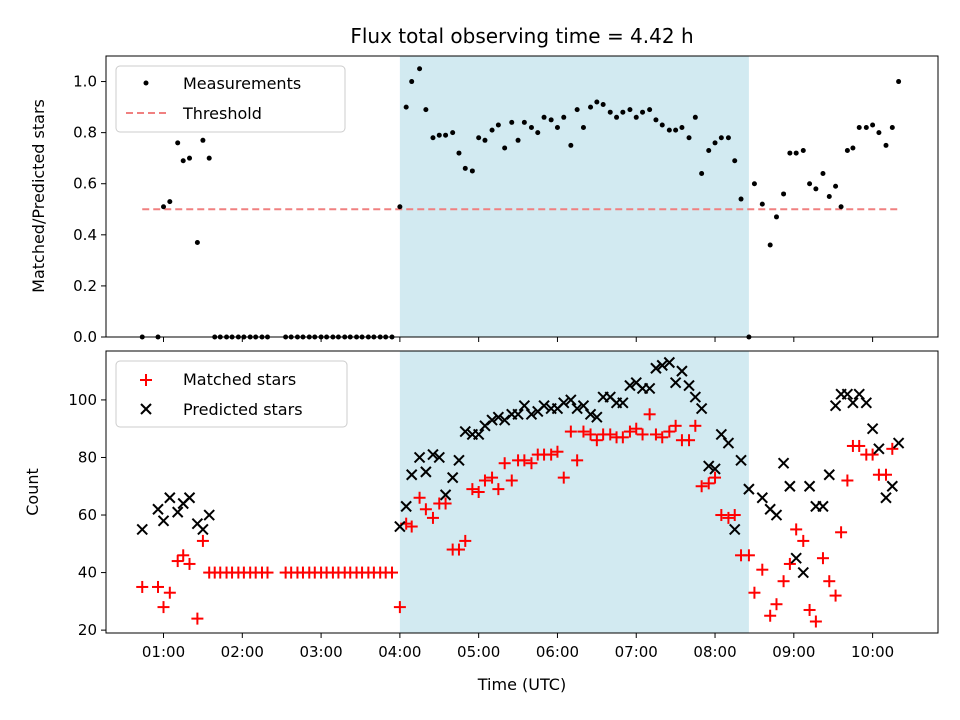  I want to click on x-tick-label: 09:00, so click(793, 652).